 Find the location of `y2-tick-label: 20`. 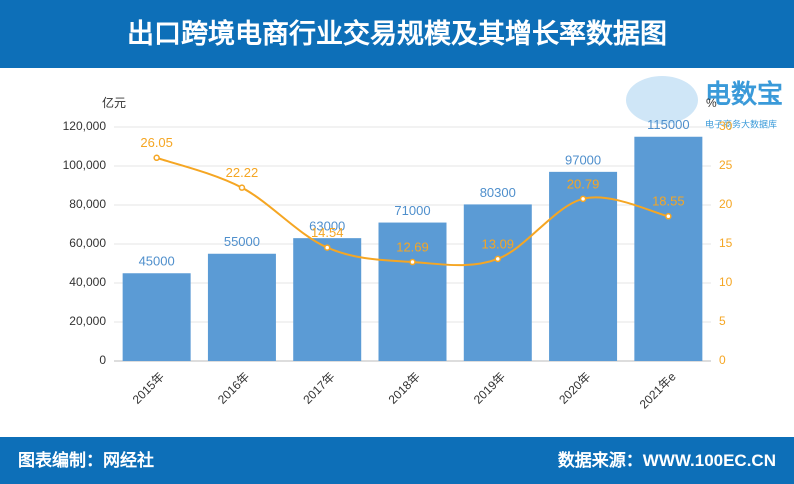

y2-tick-label: 20 is located at coordinates (726, 204).